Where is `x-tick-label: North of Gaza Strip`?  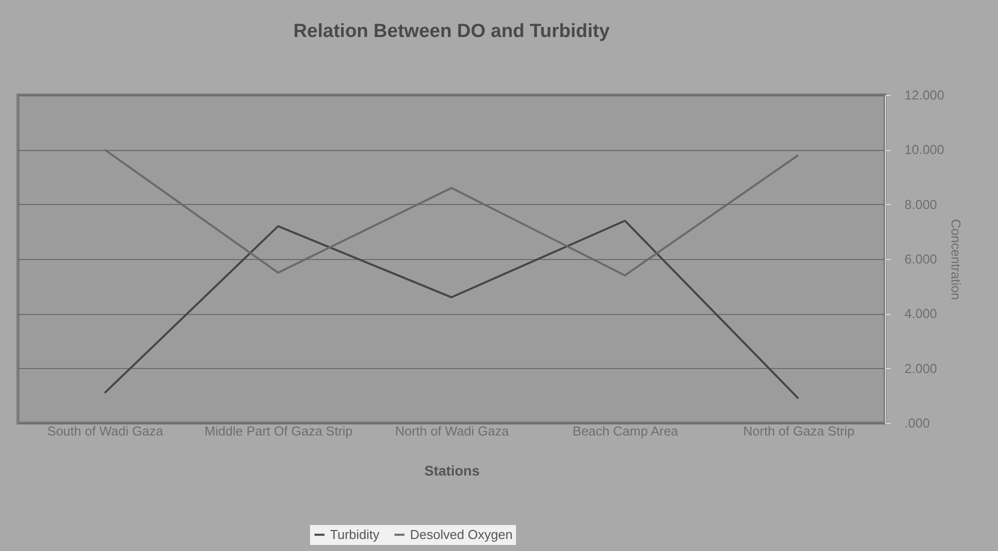 x-tick-label: North of Gaza Strip is located at coordinates (798, 431).